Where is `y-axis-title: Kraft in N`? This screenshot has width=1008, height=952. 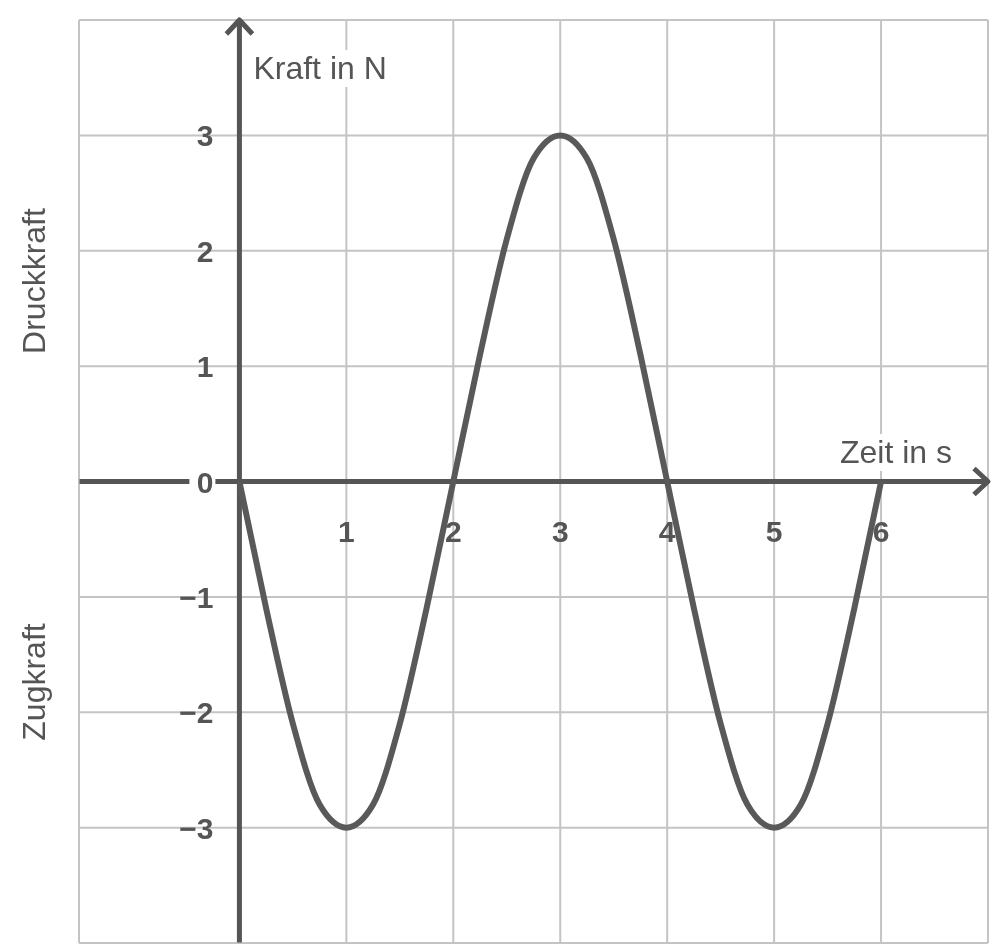 y-axis-title: Kraft in N is located at coordinates (320, 68).